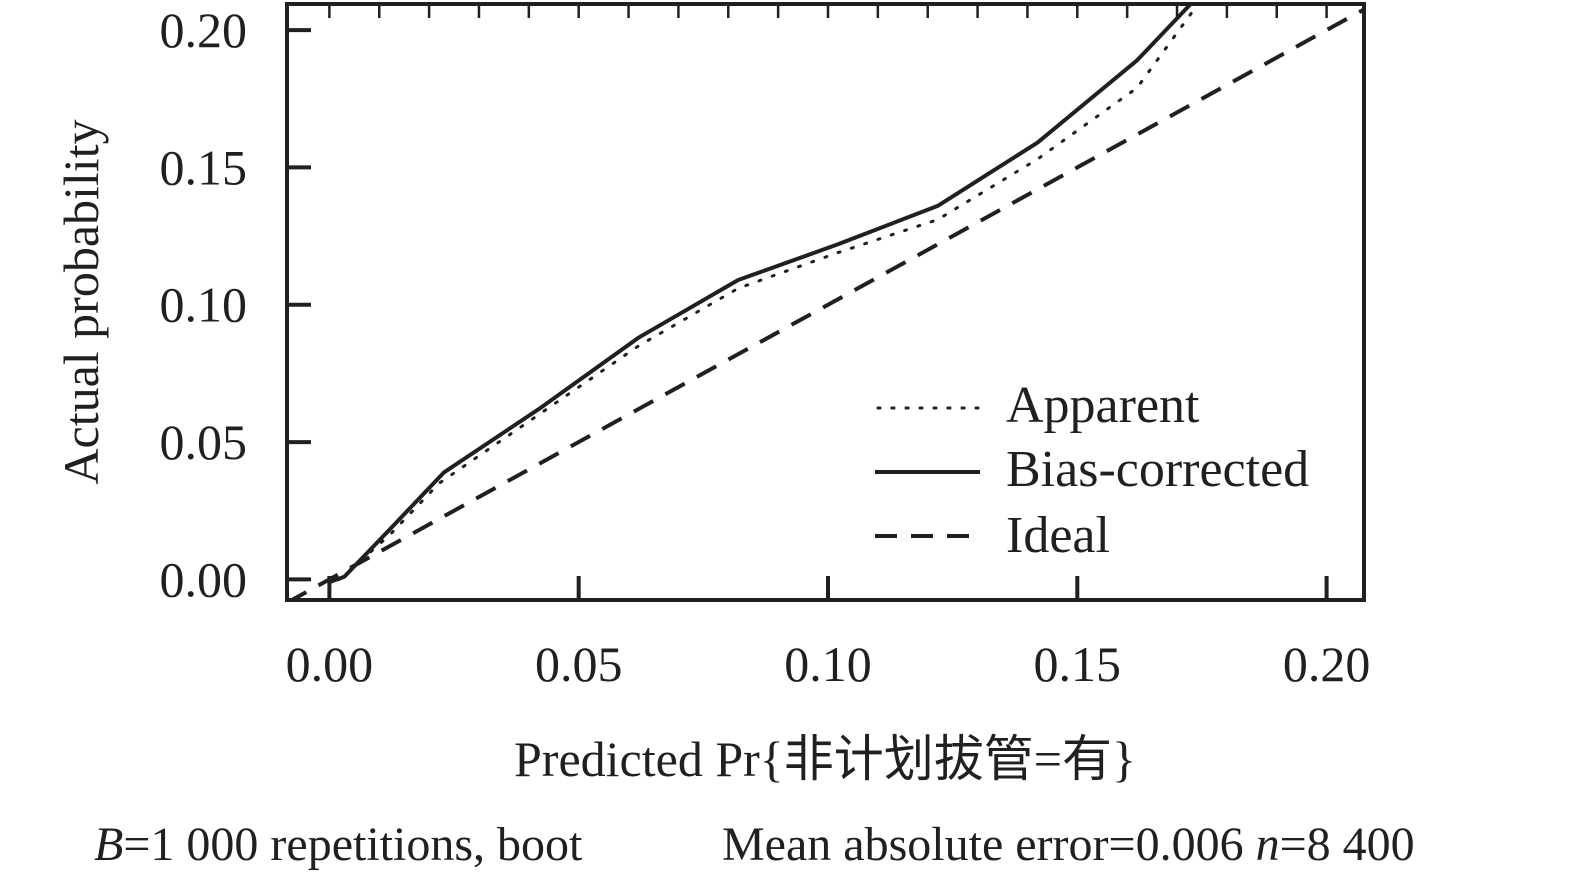  Describe the element at coordinates (1078, 664) in the screenshot. I see `x-tick-label-3: 0.15` at that location.